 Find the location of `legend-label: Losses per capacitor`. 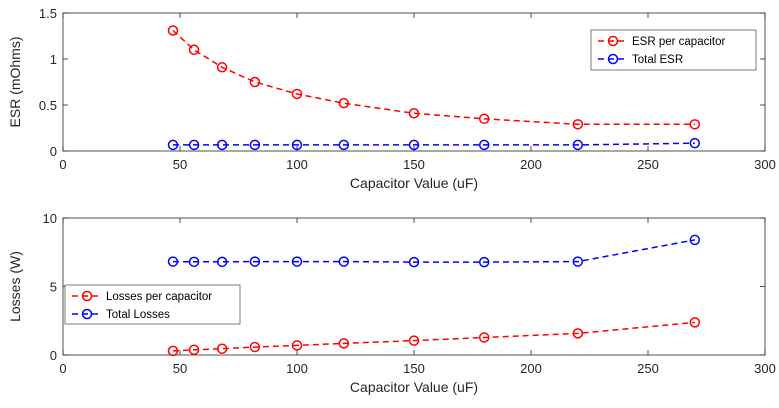

legend-label: Losses per capacitor is located at coordinates (159, 297).